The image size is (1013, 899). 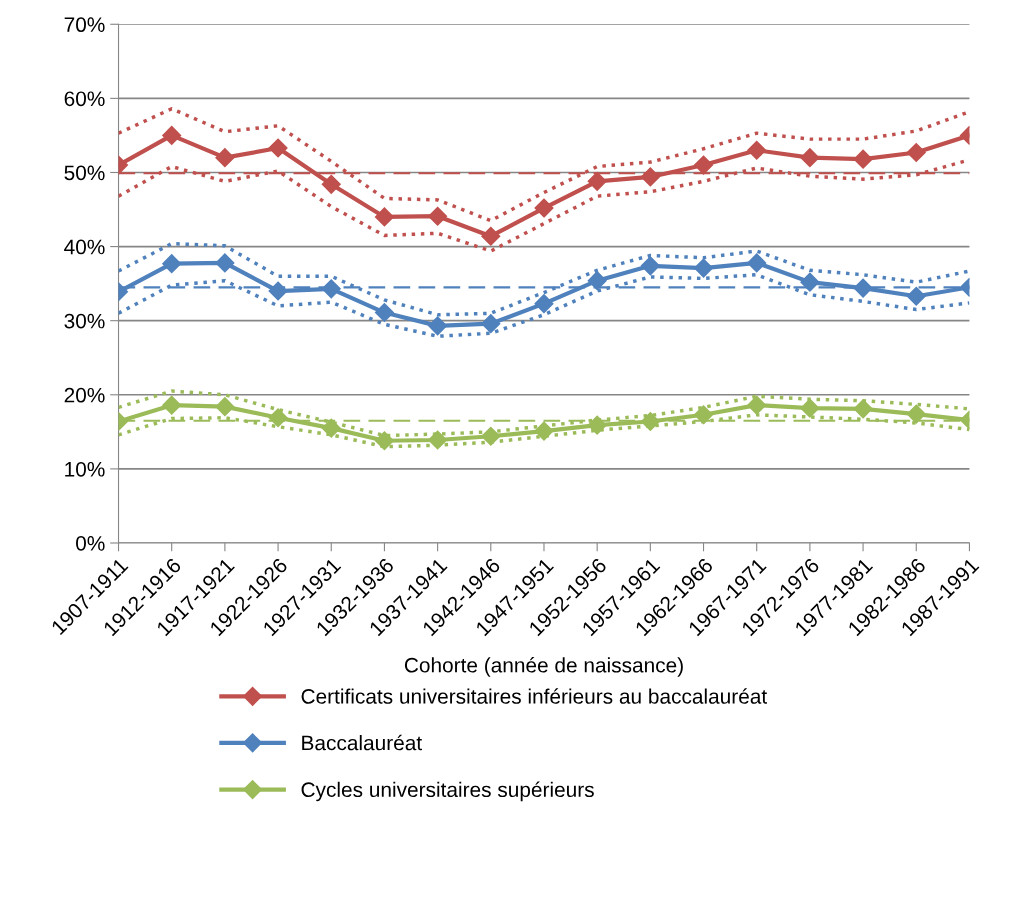 What do you see at coordinates (84, 25) in the screenshot?
I see `y-tick-label: 70%` at bounding box center [84, 25].